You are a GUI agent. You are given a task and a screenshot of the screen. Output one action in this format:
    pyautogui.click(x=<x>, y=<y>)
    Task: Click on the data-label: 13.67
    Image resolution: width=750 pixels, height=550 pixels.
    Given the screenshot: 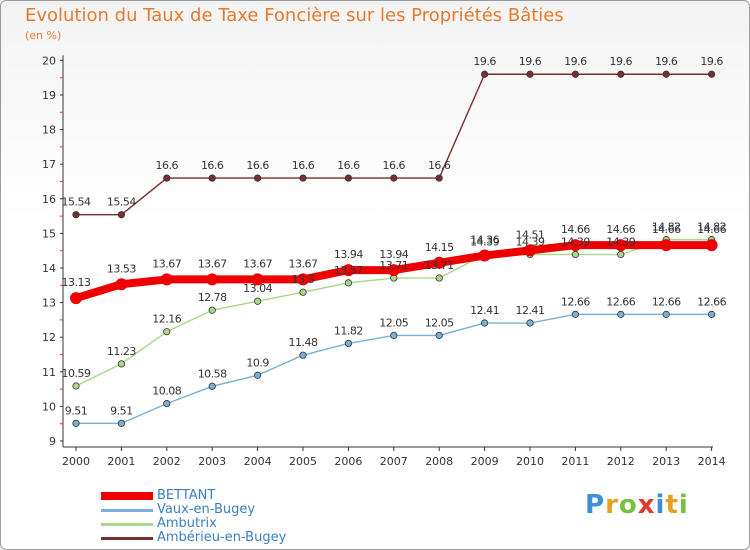 What is the action you would take?
    pyautogui.click(x=257, y=263)
    